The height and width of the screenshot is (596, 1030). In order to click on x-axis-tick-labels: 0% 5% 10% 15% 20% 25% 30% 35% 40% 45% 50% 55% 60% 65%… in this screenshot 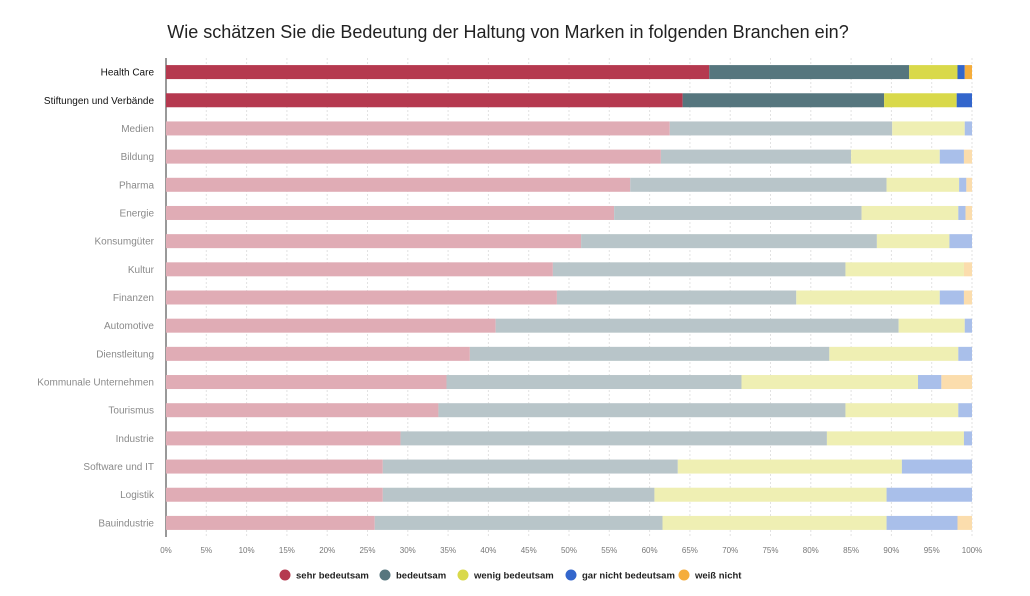, I will do `click(571, 550)`.